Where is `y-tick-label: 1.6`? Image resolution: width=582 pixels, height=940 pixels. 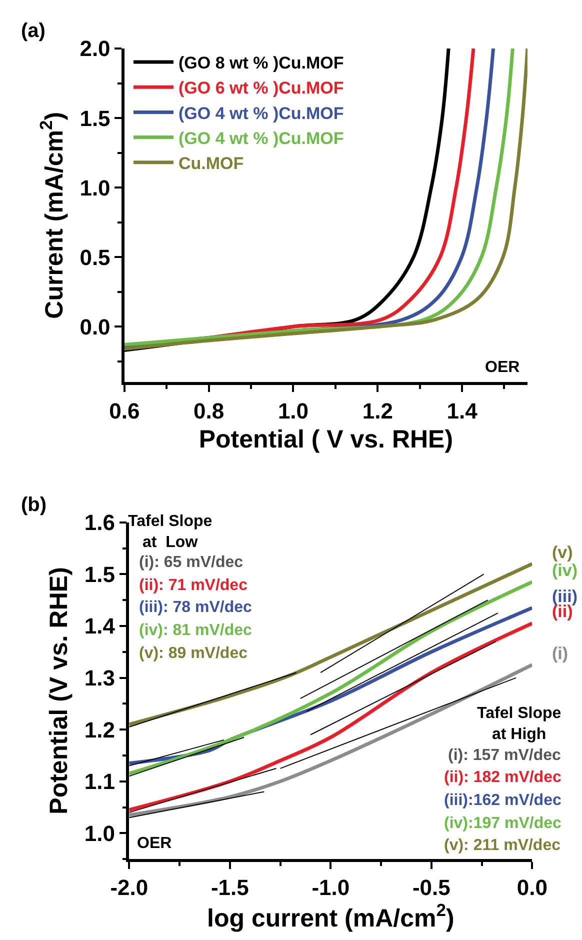 y-tick-label: 1.6 is located at coordinates (100, 523).